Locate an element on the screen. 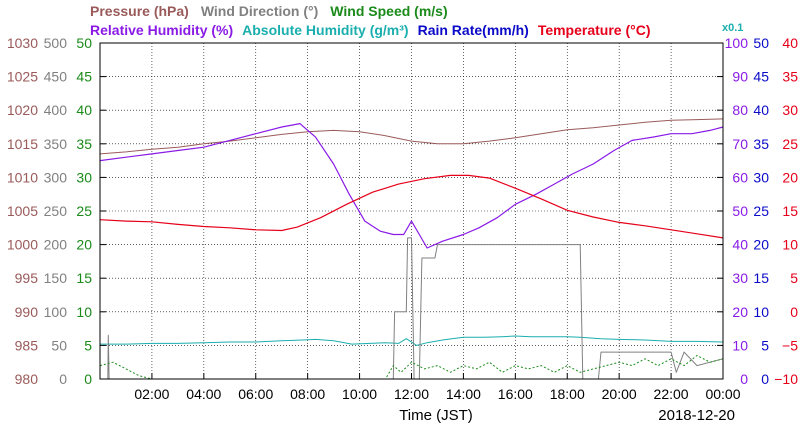 The height and width of the screenshot is (434, 800). tick-pressure: 995 is located at coordinates (27, 278).